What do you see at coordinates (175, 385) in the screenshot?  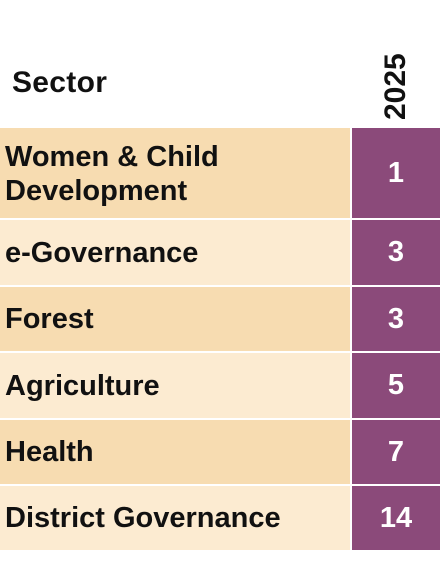 I see `sector-cell: Agriculture` at bounding box center [175, 385].